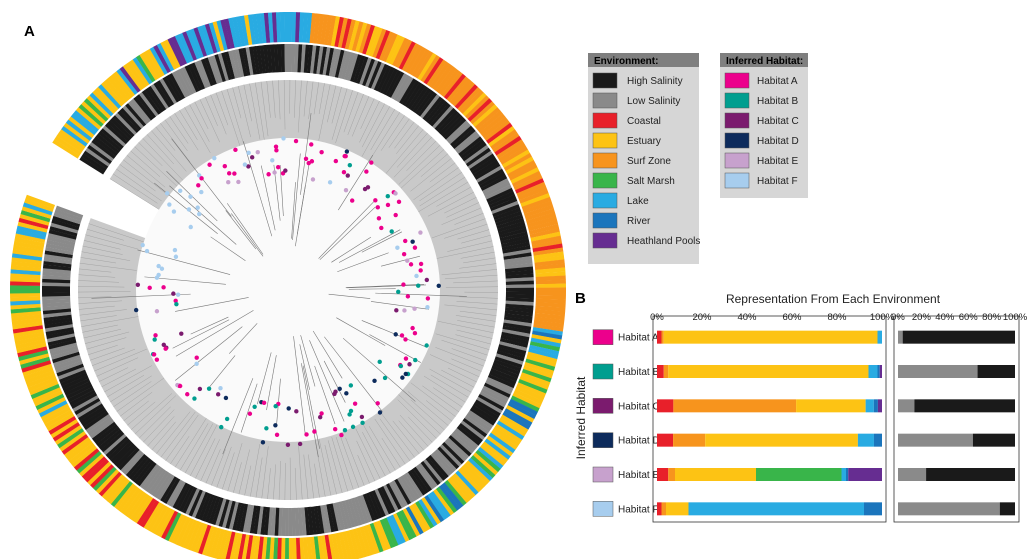 This screenshot has height=559, width=1028. I want to click on hab-label-habitat-e: Habitat E, so click(777, 161).